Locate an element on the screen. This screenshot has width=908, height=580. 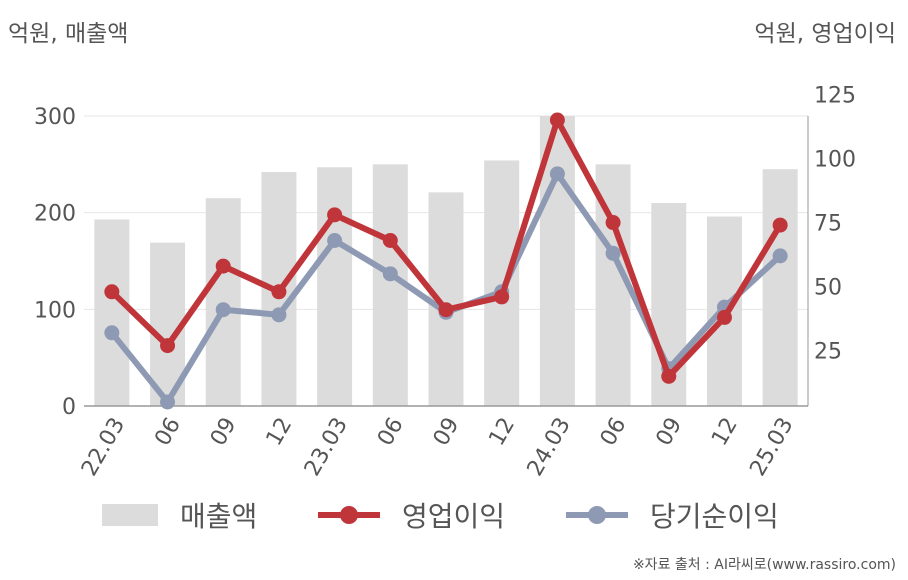
legend-item-net-profit: 당기순이익 is located at coordinates (672, 515).